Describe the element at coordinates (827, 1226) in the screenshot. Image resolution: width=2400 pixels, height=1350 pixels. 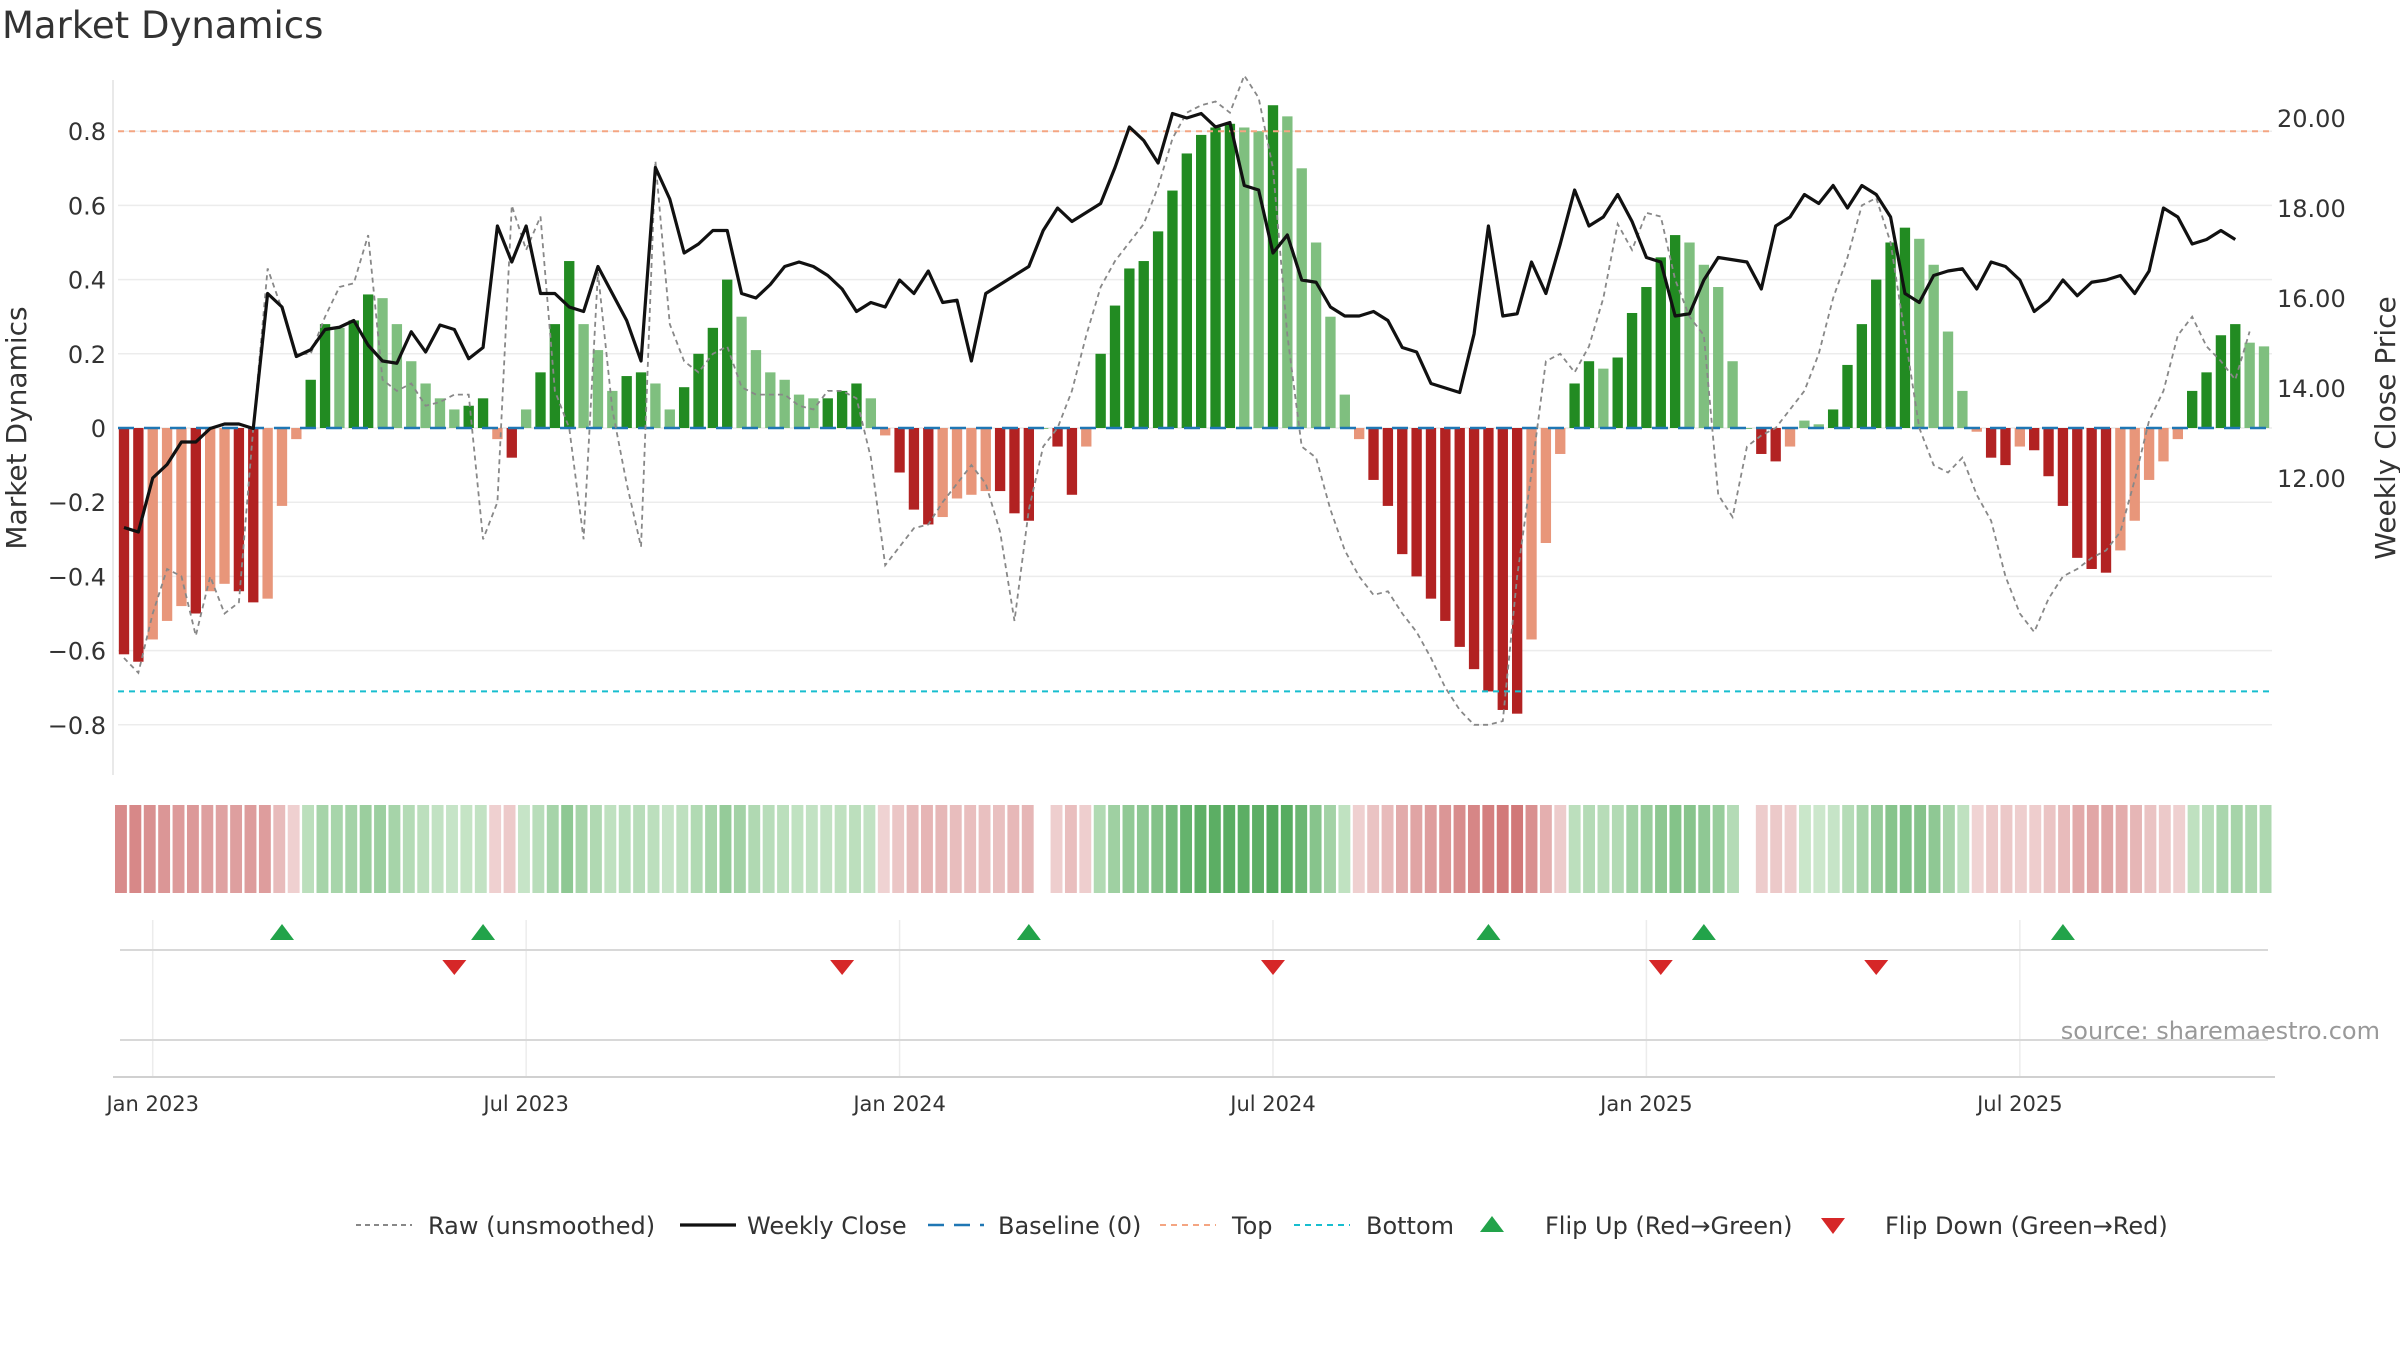
I see `legend-label: Weekly Close` at that location.